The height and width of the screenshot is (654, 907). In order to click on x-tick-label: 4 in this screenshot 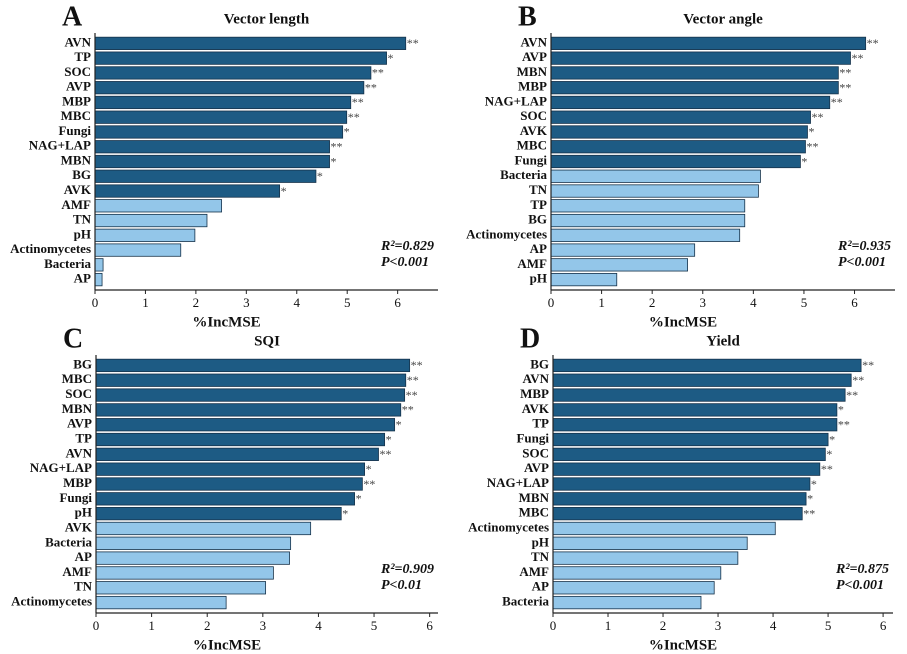, I will do `click(297, 302)`.